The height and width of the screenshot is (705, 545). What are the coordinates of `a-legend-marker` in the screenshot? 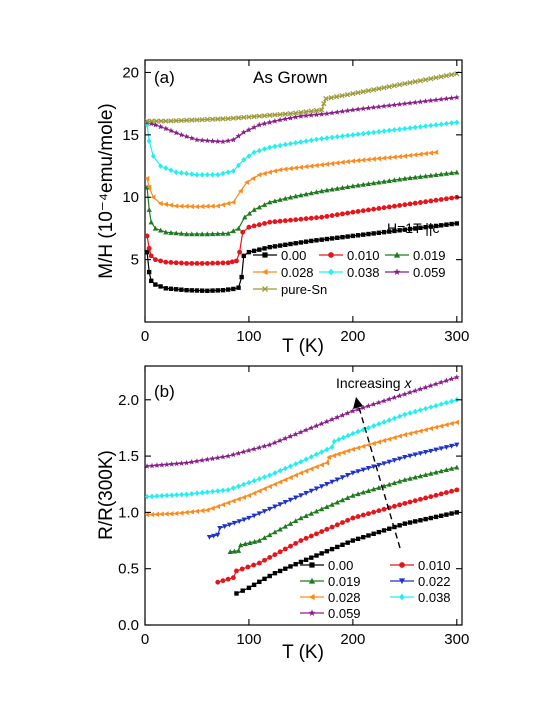 It's located at (397, 271).